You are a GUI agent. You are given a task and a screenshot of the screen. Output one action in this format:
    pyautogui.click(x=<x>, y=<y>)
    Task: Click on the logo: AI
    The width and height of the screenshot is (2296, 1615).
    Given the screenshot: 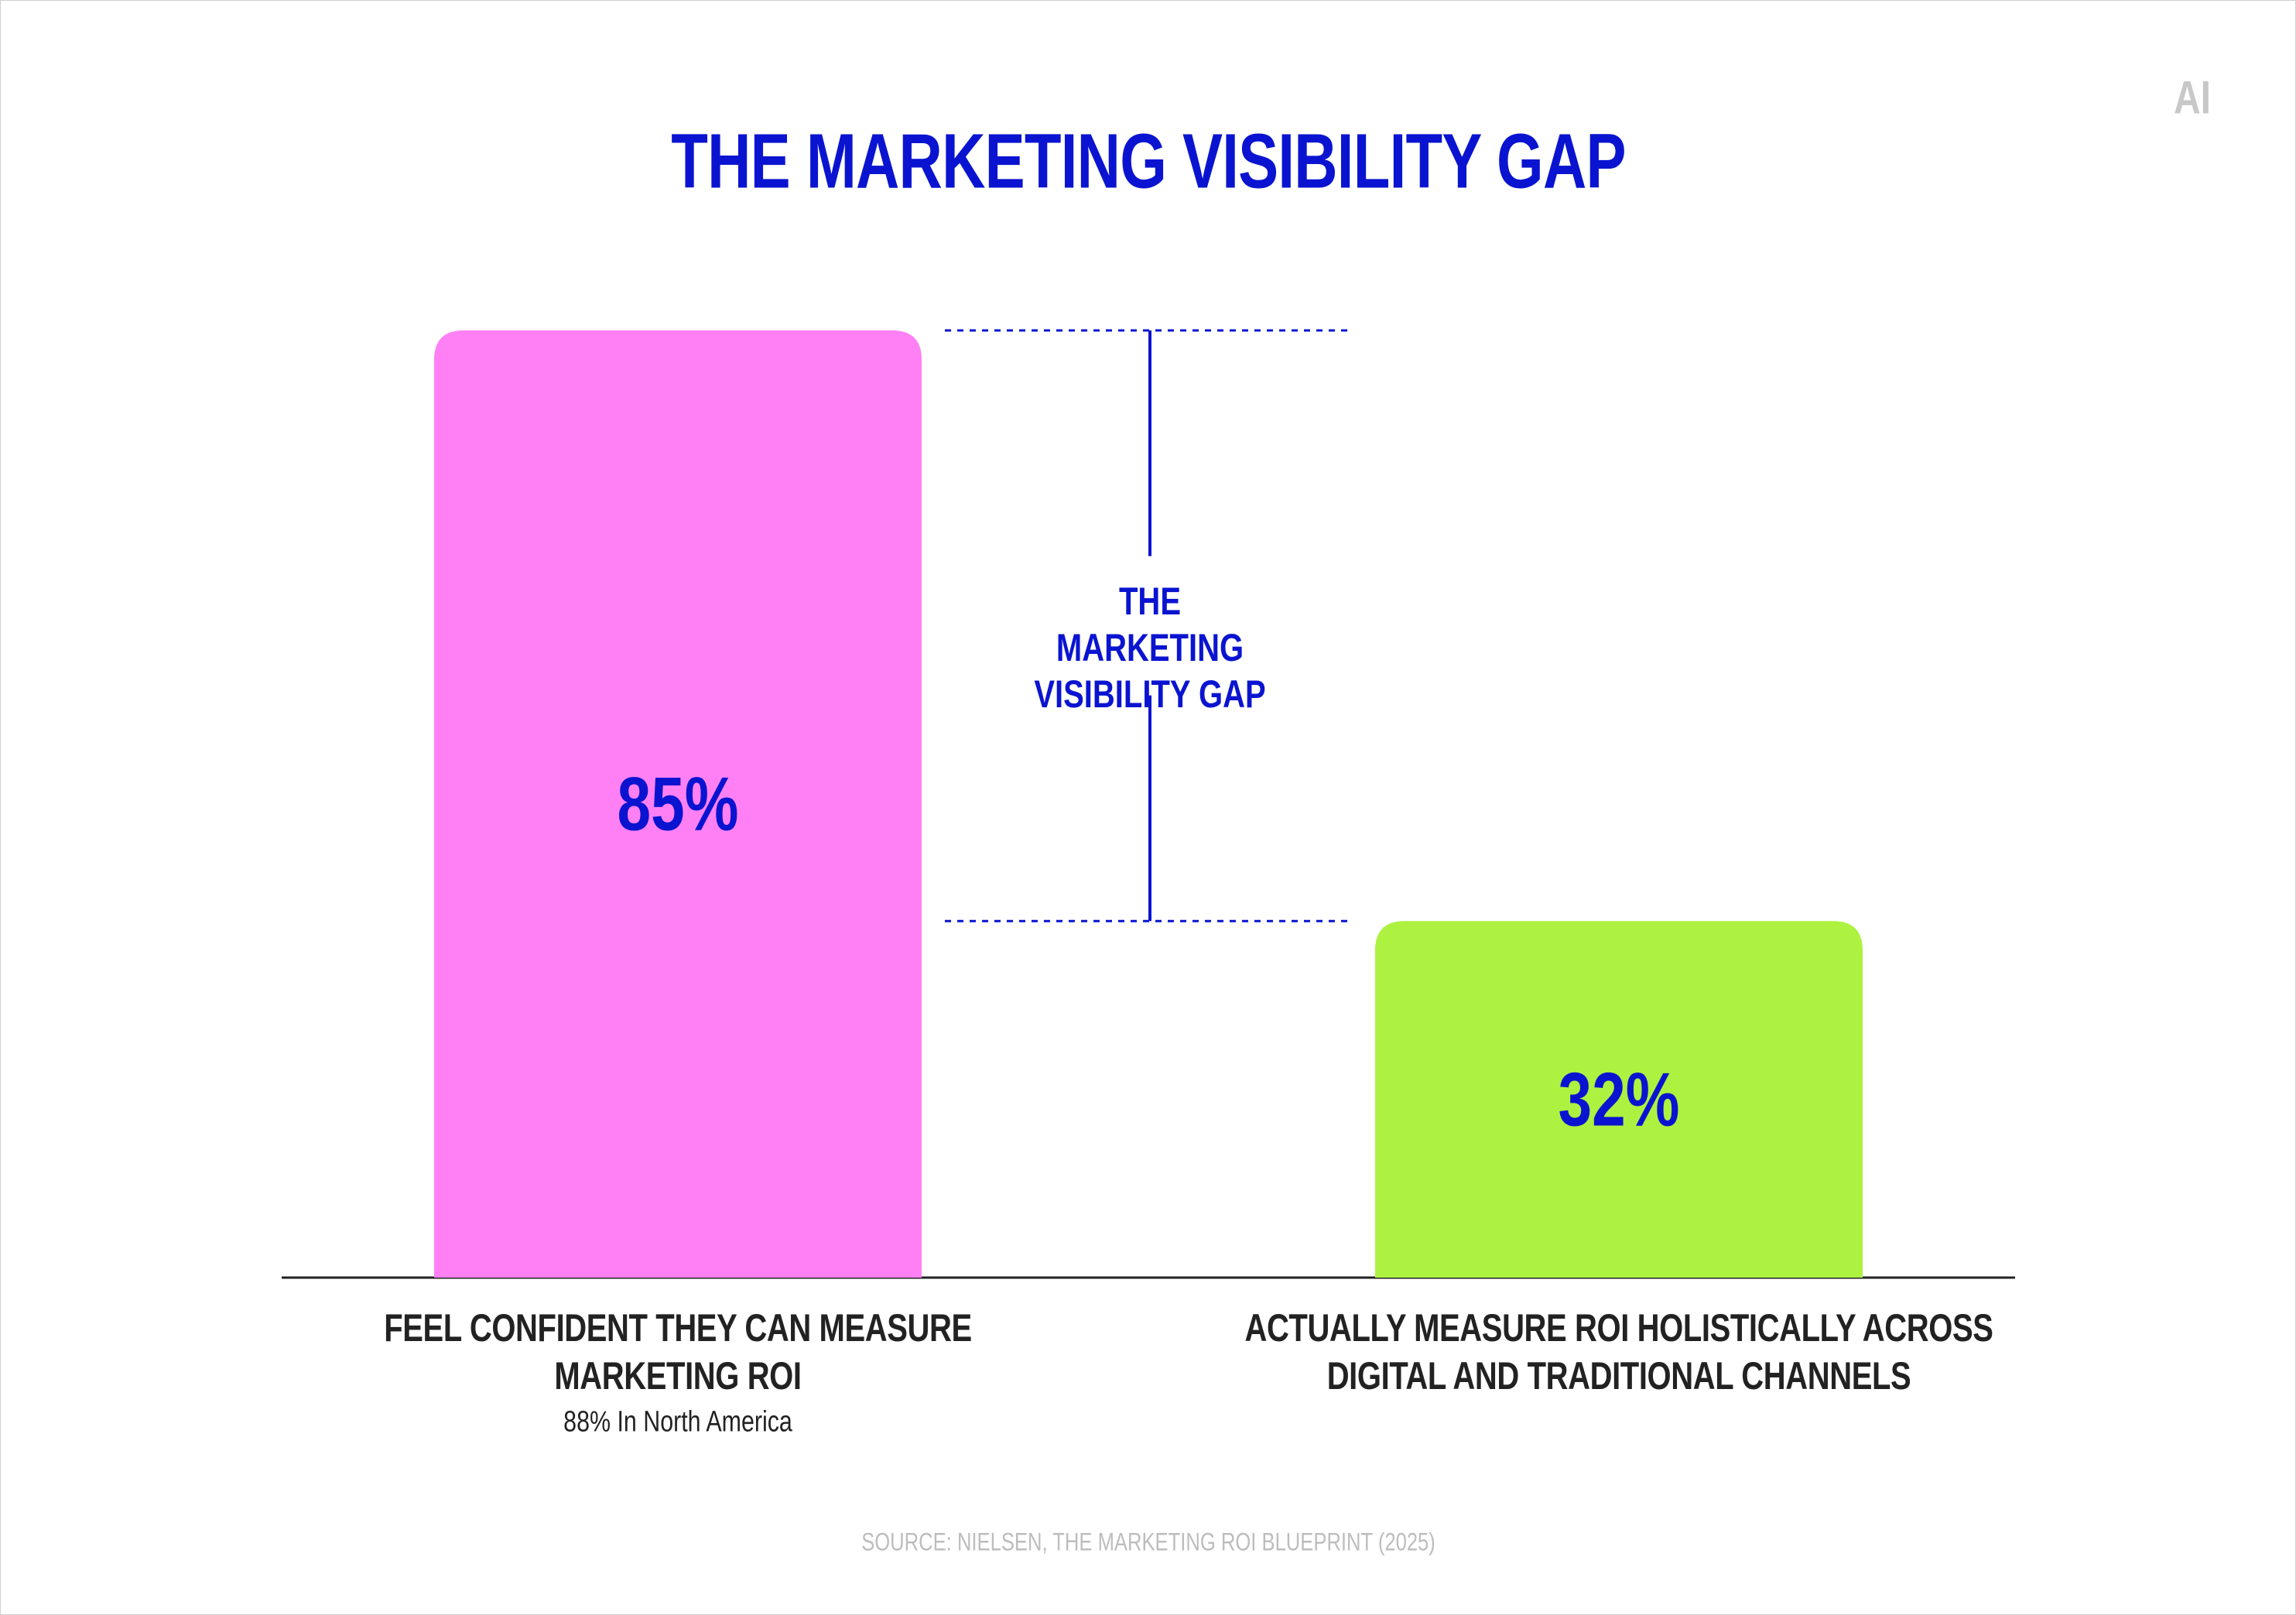 What is the action you would take?
    pyautogui.click(x=2192, y=97)
    